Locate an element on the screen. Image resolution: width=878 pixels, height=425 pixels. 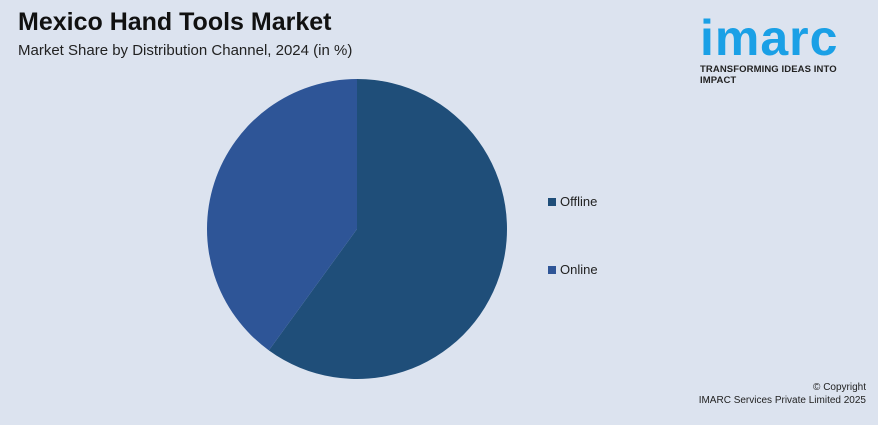
legend-item-offline: Offline is located at coordinates (572, 201).